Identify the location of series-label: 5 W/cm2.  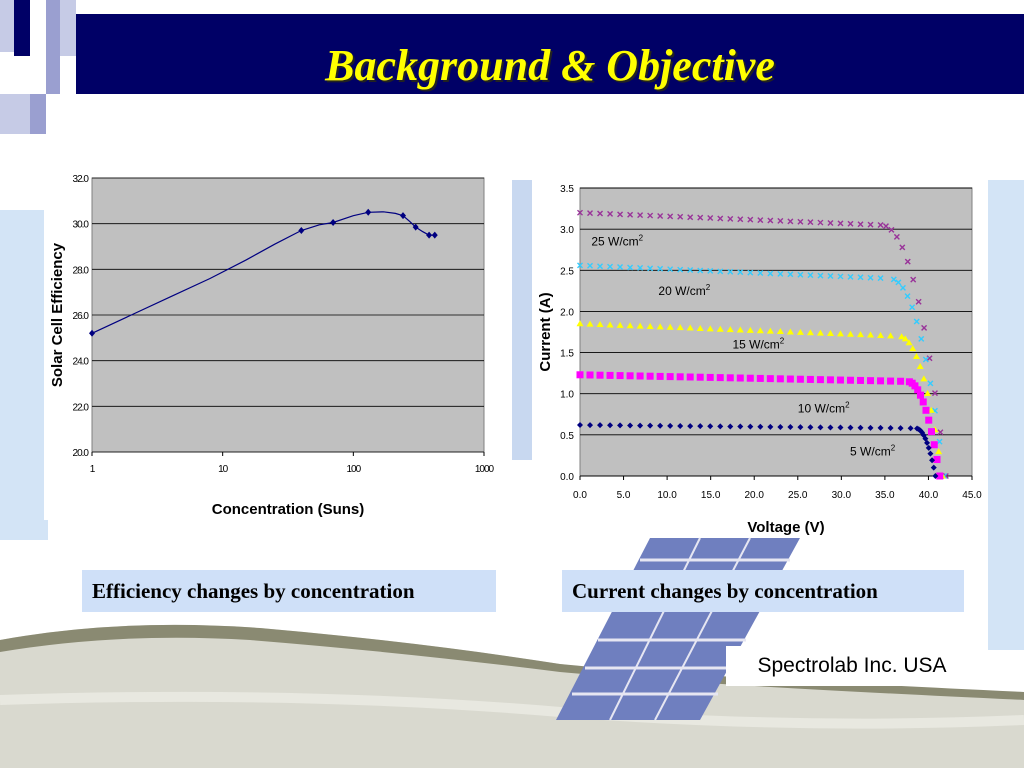
(873, 450).